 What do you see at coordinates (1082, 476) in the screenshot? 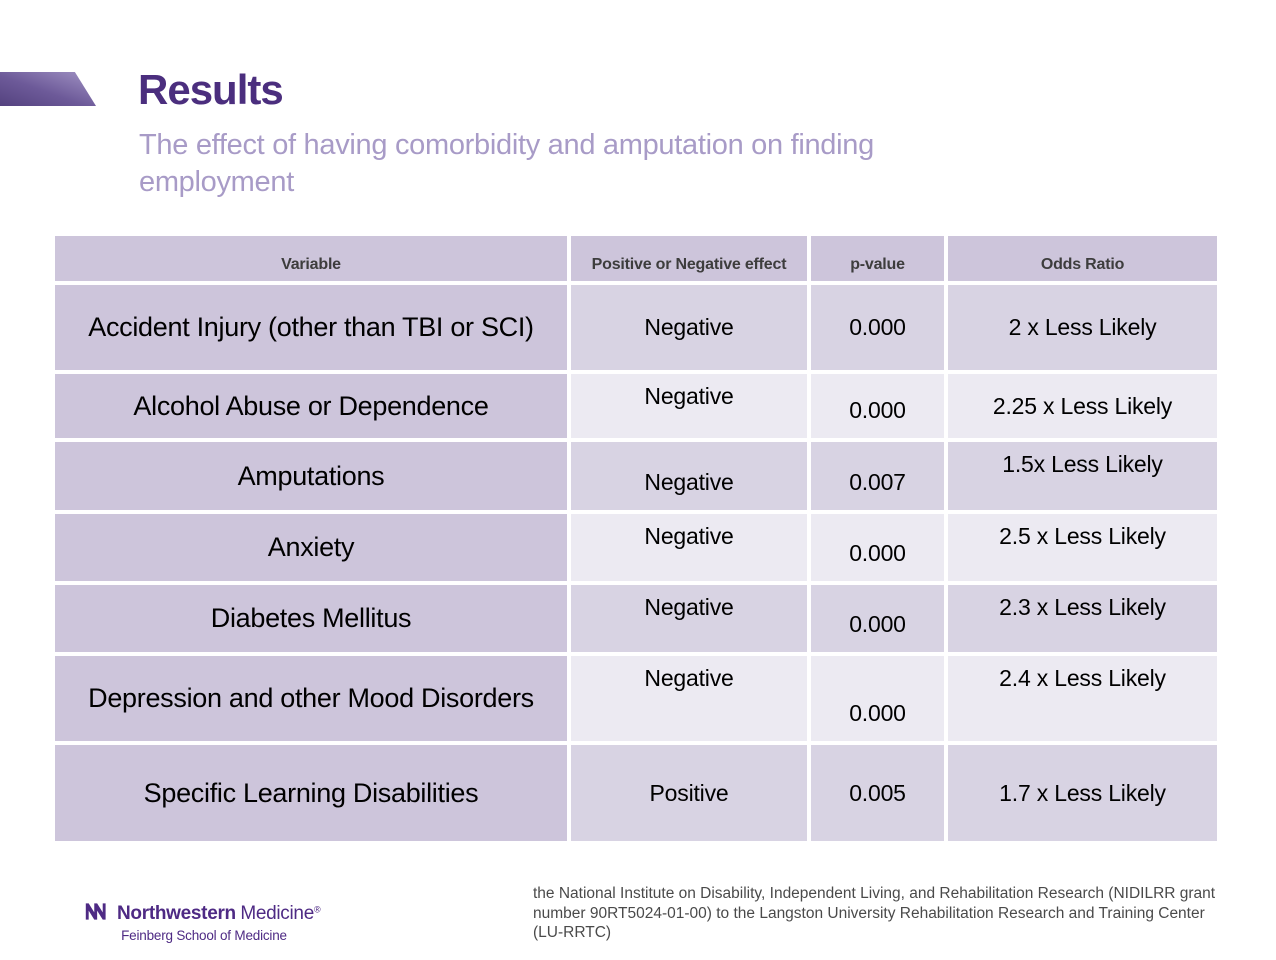
I see `odds-cell: 1.5x Less Likely` at bounding box center [1082, 476].